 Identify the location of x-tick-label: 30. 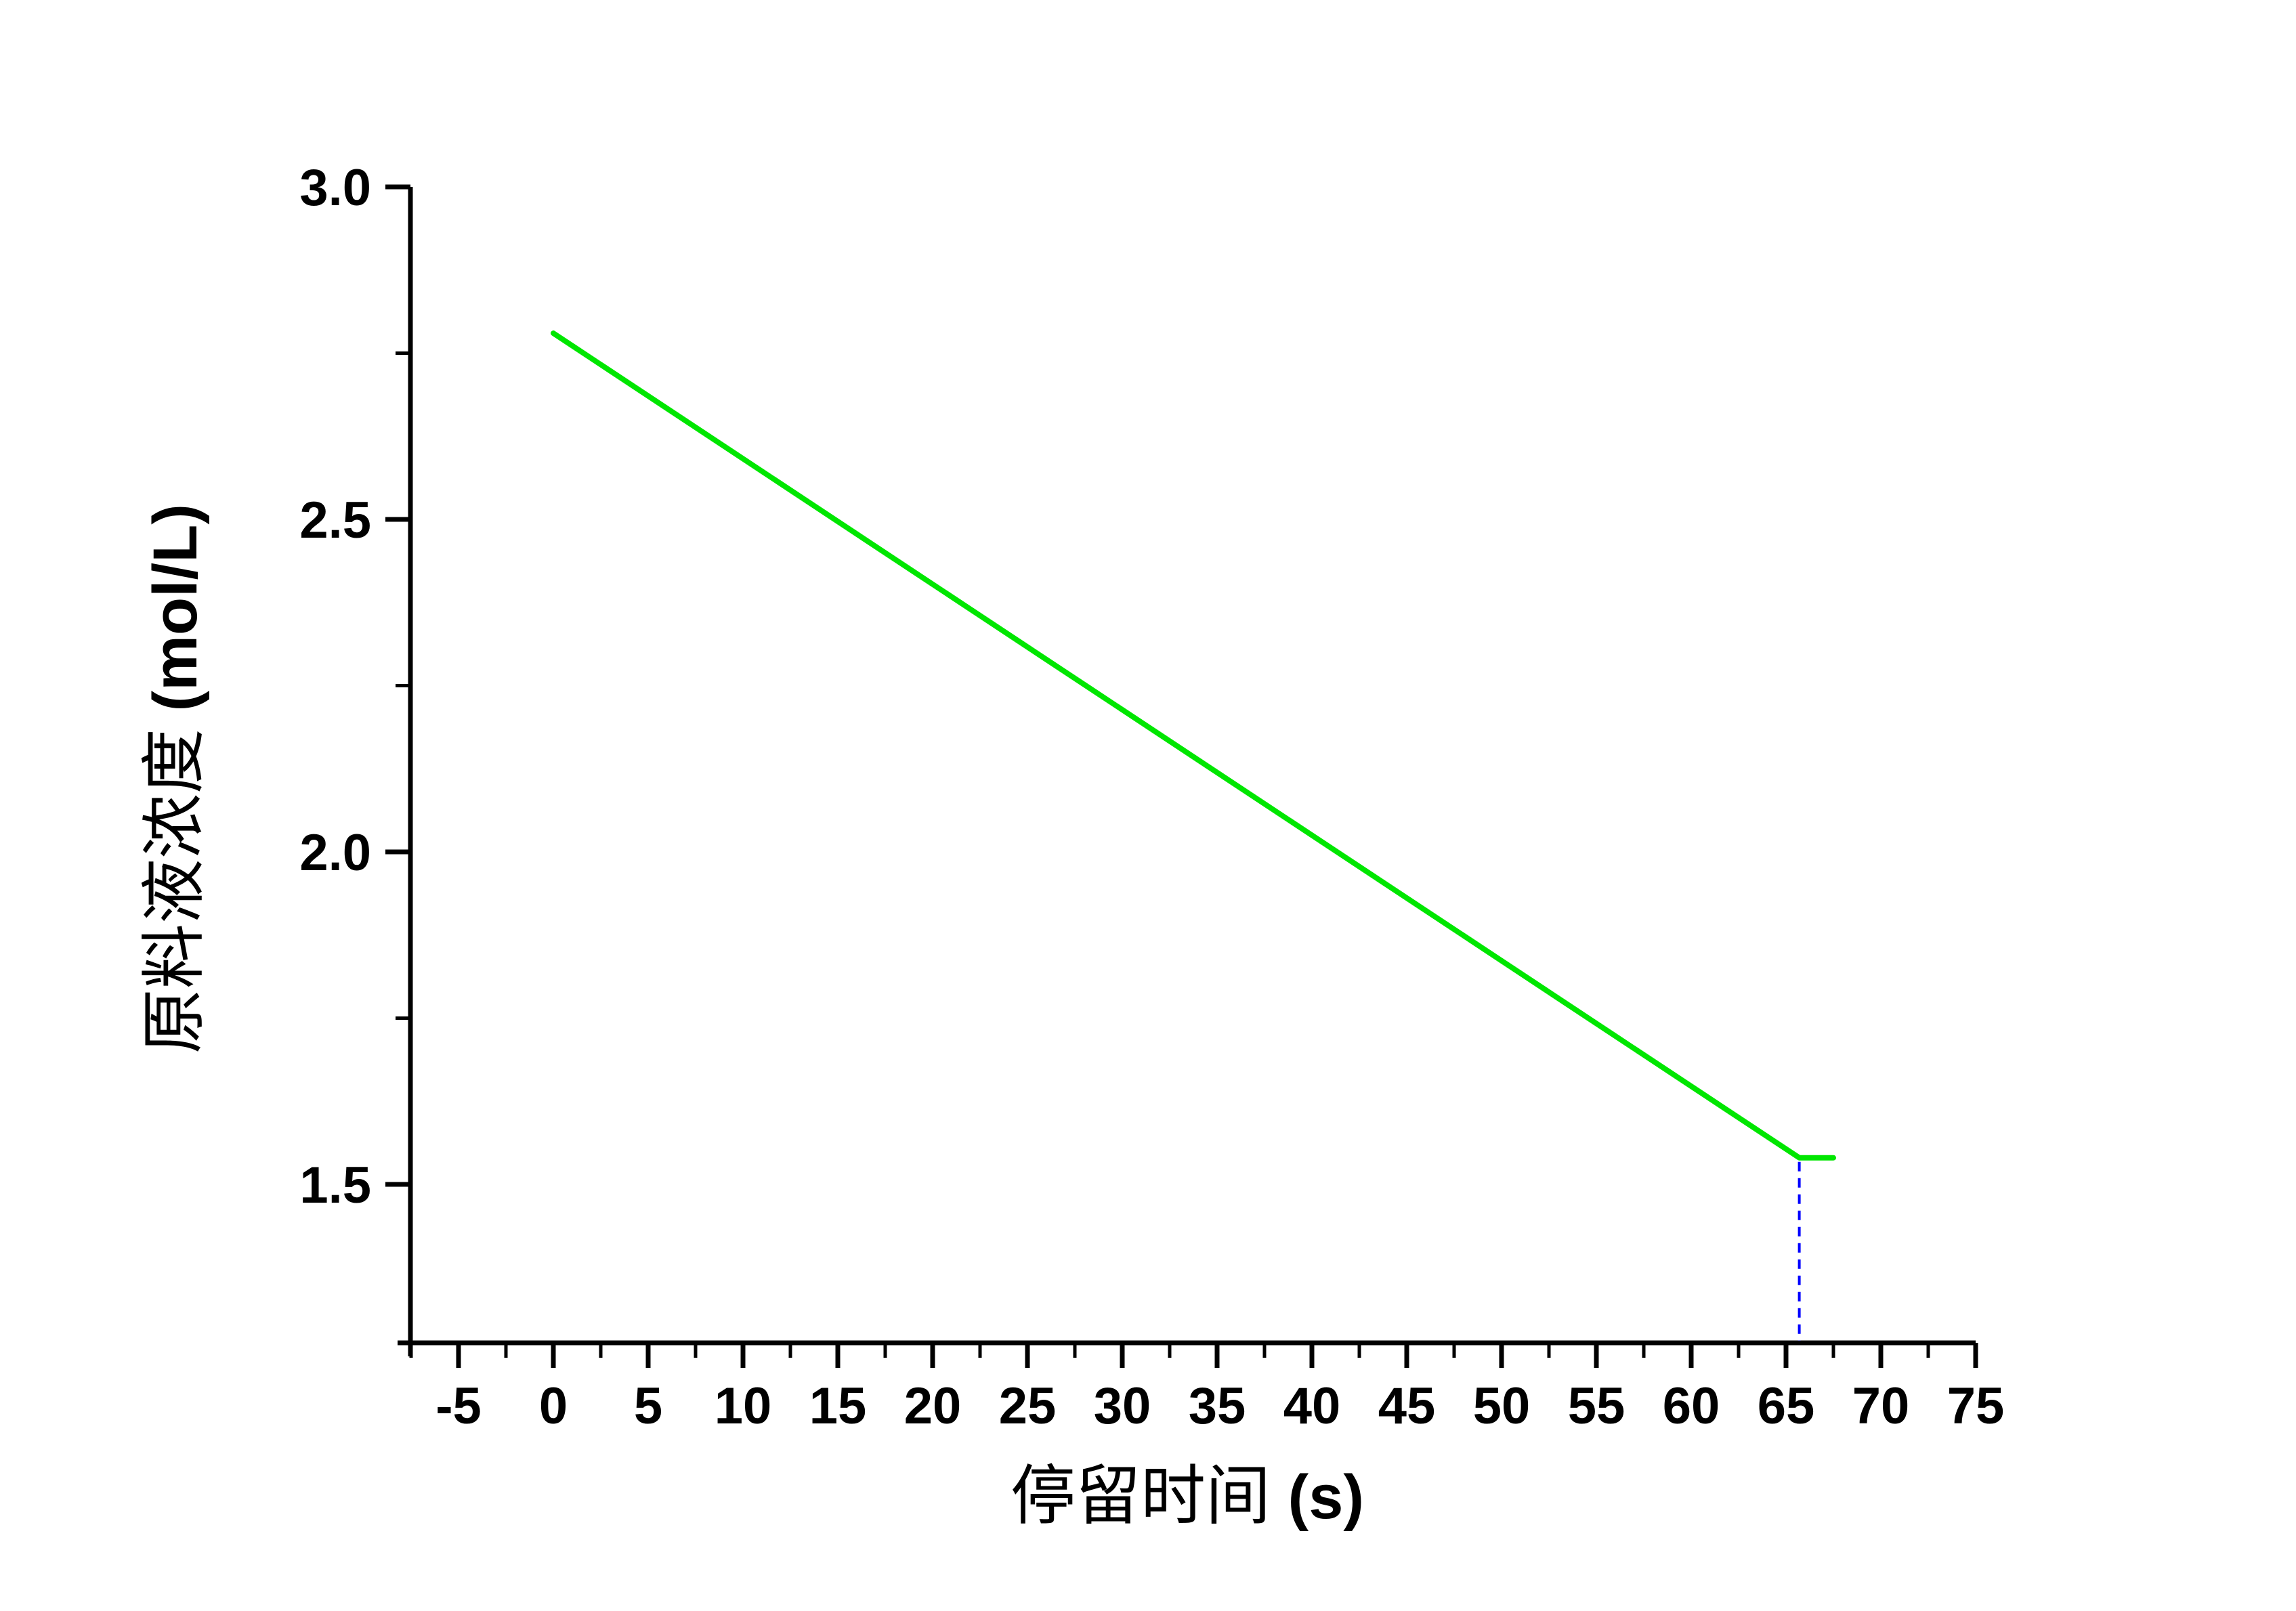
(1122, 1406).